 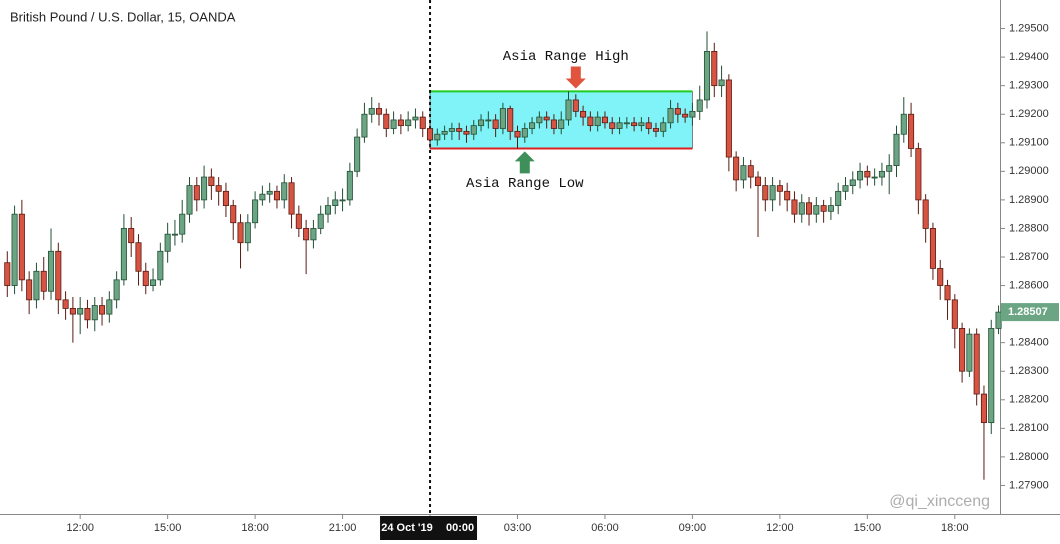 What do you see at coordinates (1029, 457) in the screenshot?
I see `y-tick-label: 1.28000` at bounding box center [1029, 457].